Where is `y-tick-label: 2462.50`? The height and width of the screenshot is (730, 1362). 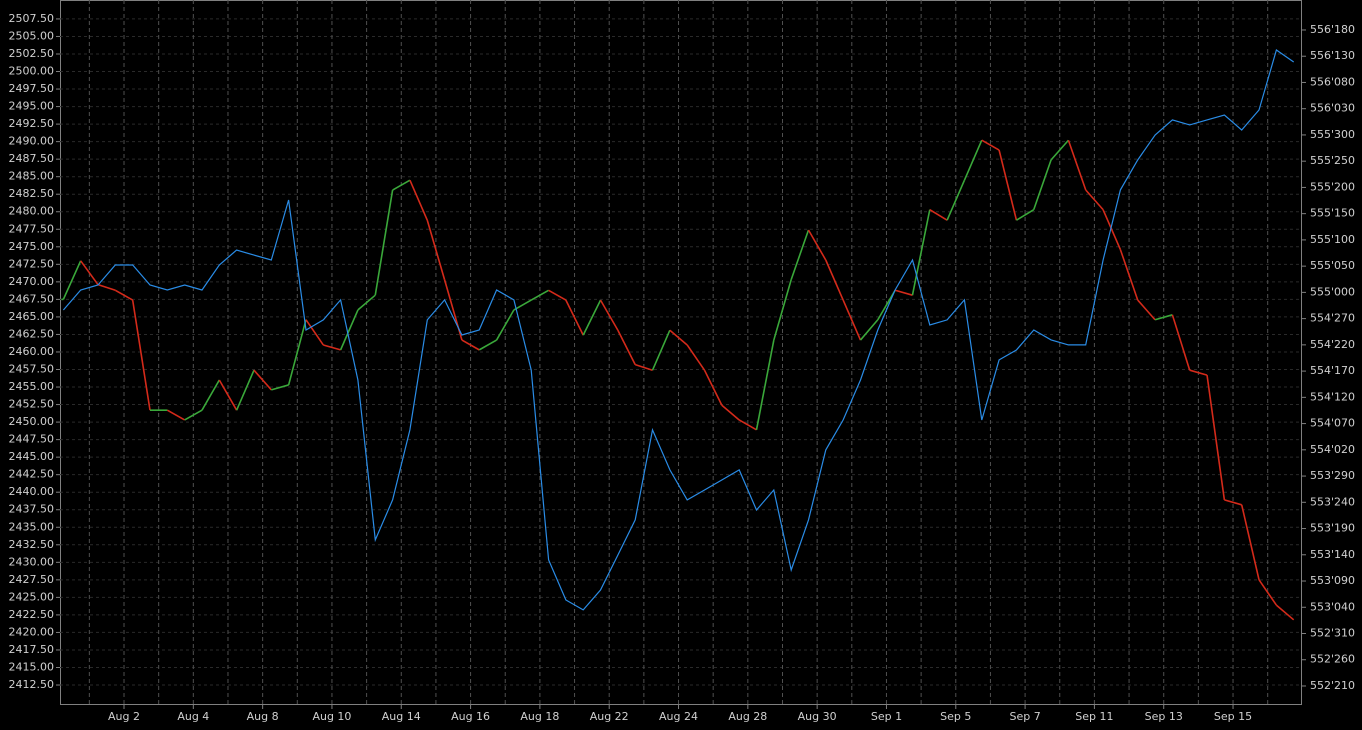
y-tick-label: 2462.50 is located at coordinates (32, 333).